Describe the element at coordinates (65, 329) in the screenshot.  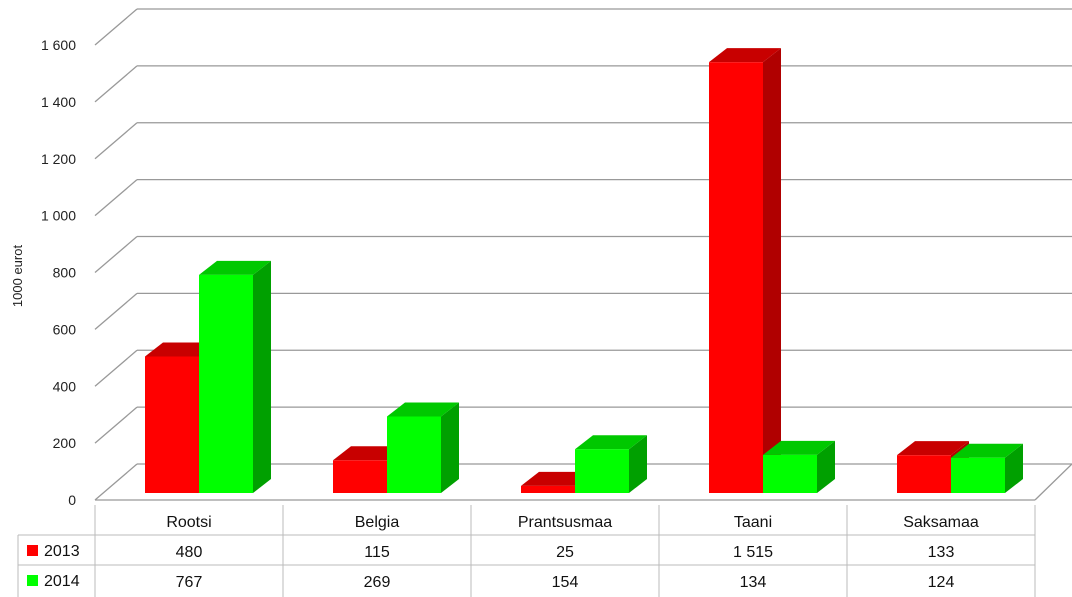
I see `y-tick-label: 600` at that location.